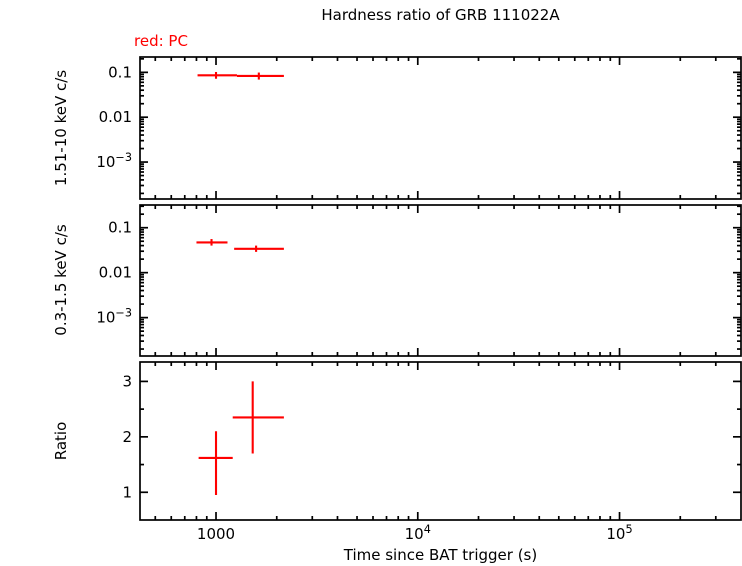 This screenshot has height=566, width=742. What do you see at coordinates (127, 381) in the screenshot?
I see `svg-text: 3` at bounding box center [127, 381].